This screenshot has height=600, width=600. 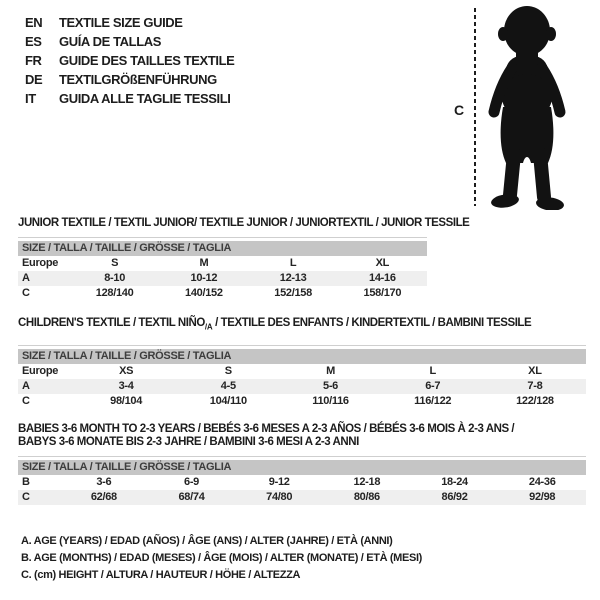 I want to click on table-row-height: C 62/68 68/74 74/80 80/86 86/92 92/98, so click(x=302, y=497).